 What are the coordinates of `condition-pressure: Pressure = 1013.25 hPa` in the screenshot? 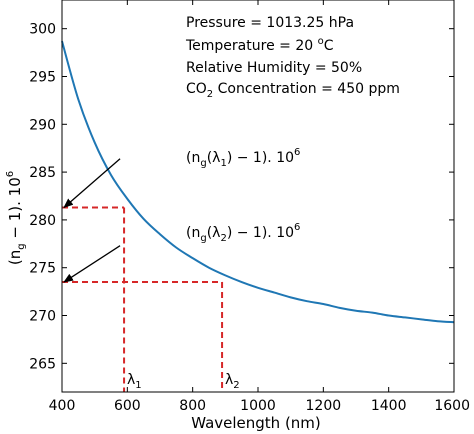 It's located at (270, 23).